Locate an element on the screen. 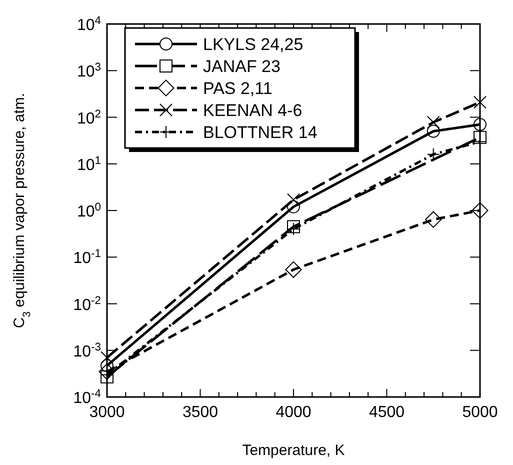 This screenshot has width=513, height=465. y-tick-label: 10$^{-1}$ is located at coordinates (87, 258).